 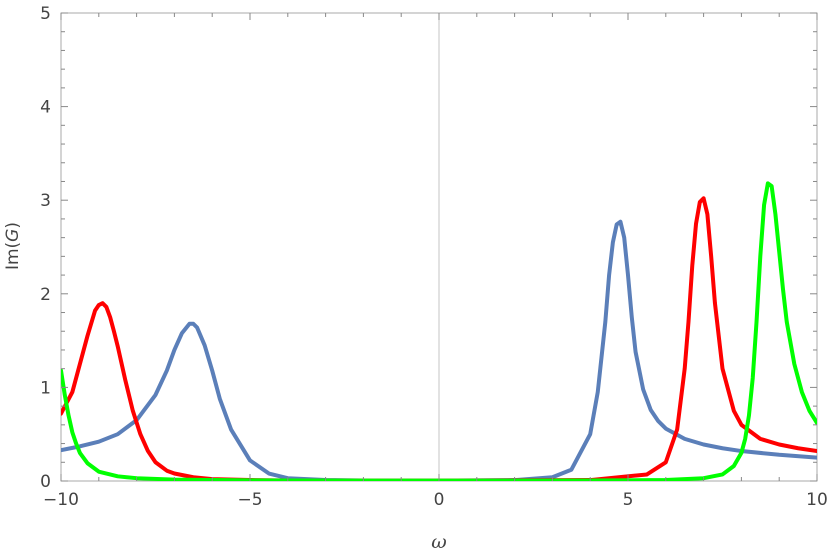 What do you see at coordinates (439, 542) in the screenshot?
I see `x-axis-title: ω` at bounding box center [439, 542].